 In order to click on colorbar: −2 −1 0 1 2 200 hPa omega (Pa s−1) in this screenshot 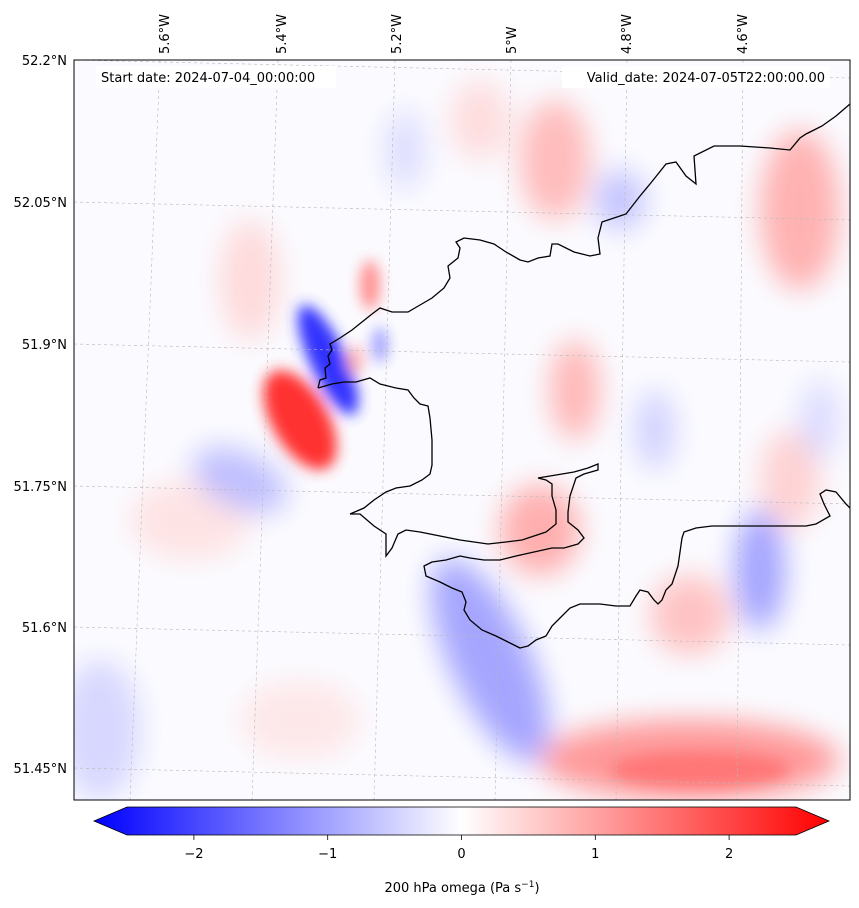, I will do `click(461, 851)`.